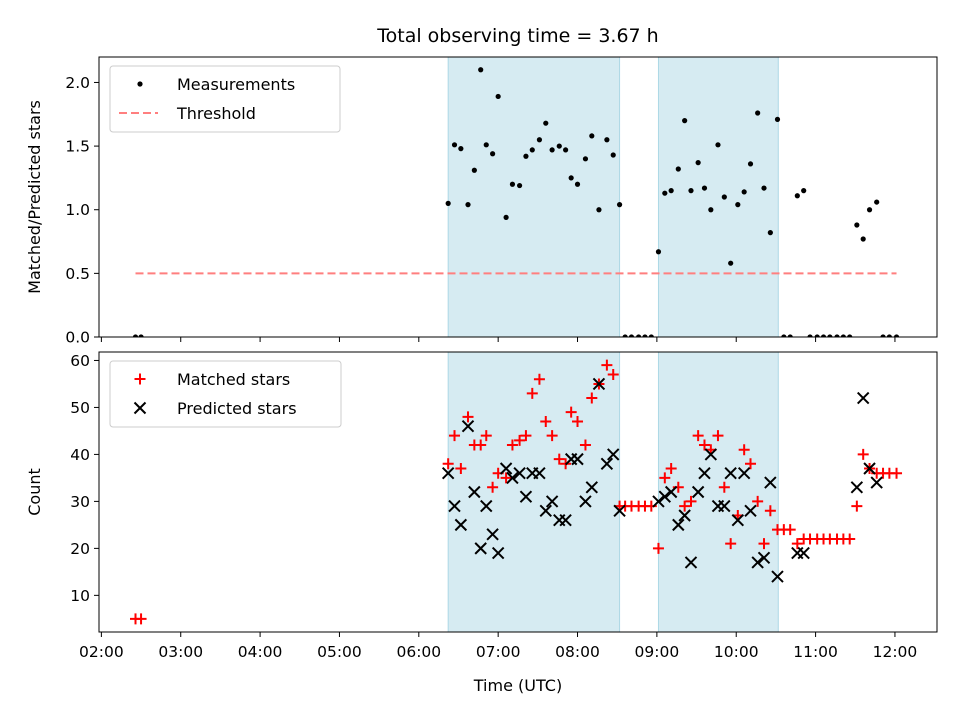 The height and width of the screenshot is (720, 960). I want to click on figure-title: Total observing time = 3.67 h, so click(517, 36).